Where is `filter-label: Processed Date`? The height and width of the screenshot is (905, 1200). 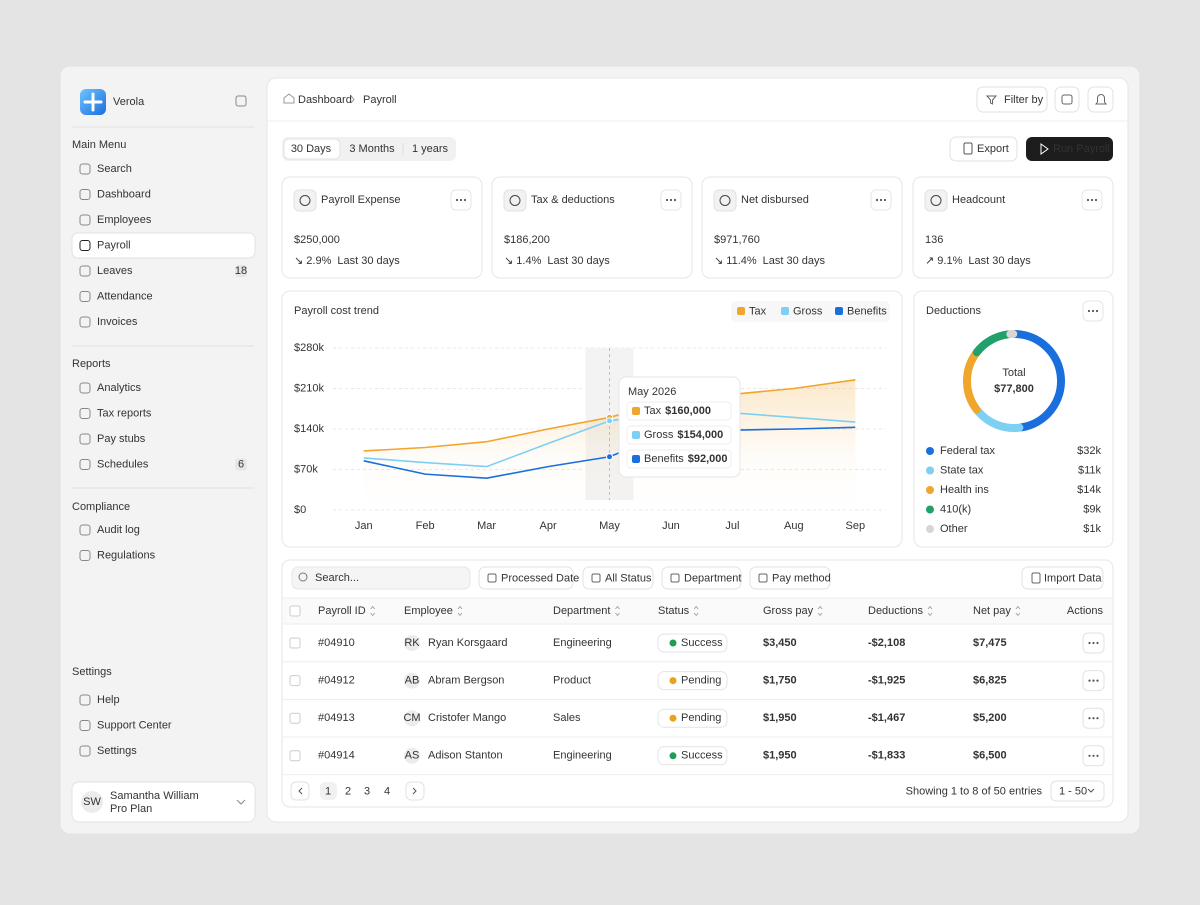
filter-label: Processed Date is located at coordinates (540, 578).